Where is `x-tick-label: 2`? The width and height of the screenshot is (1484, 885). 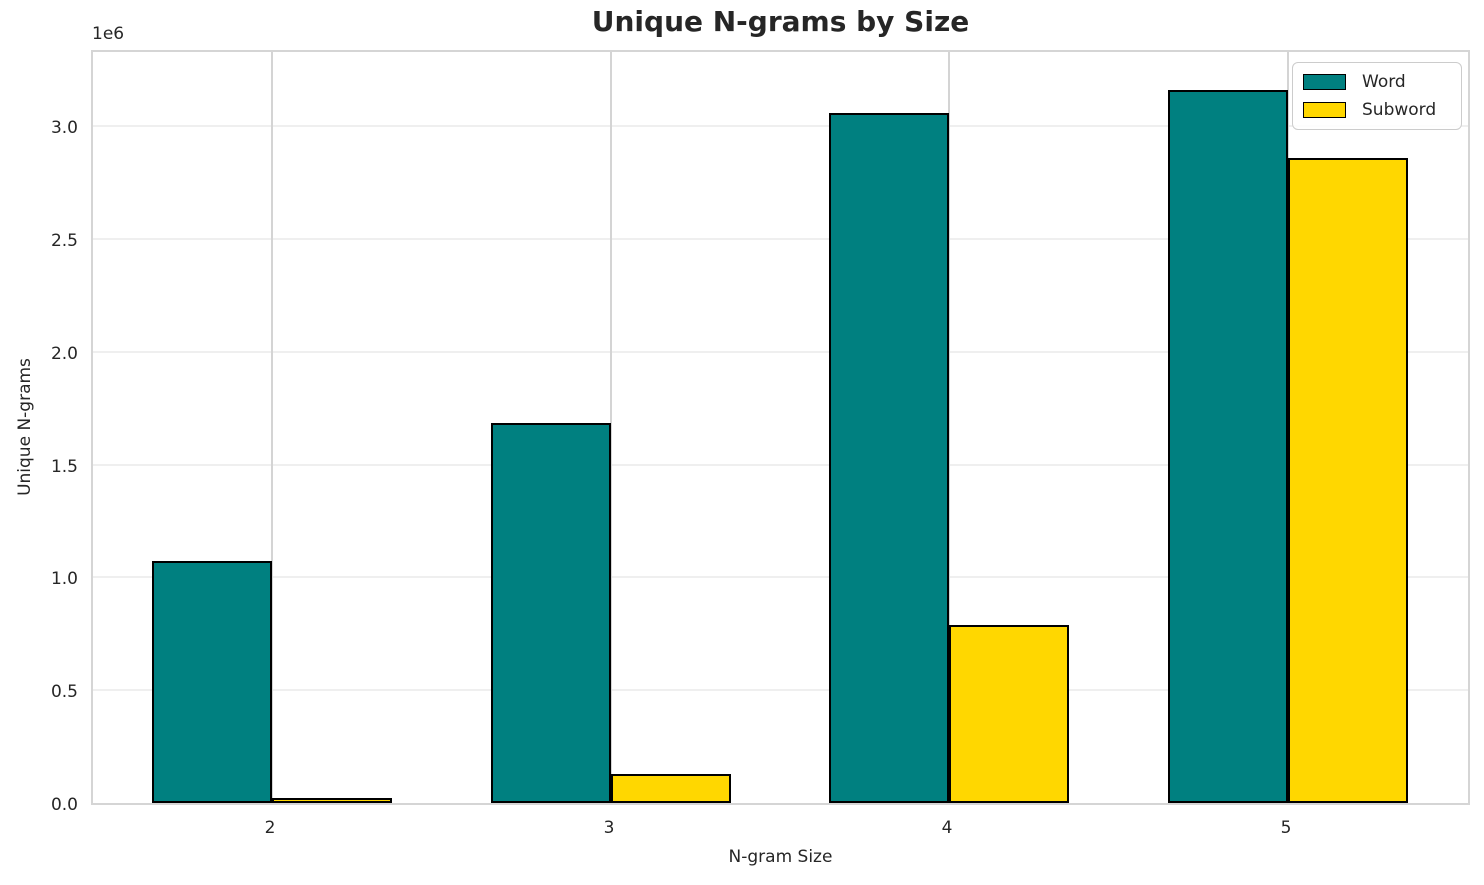 x-tick-label: 2 is located at coordinates (270, 828).